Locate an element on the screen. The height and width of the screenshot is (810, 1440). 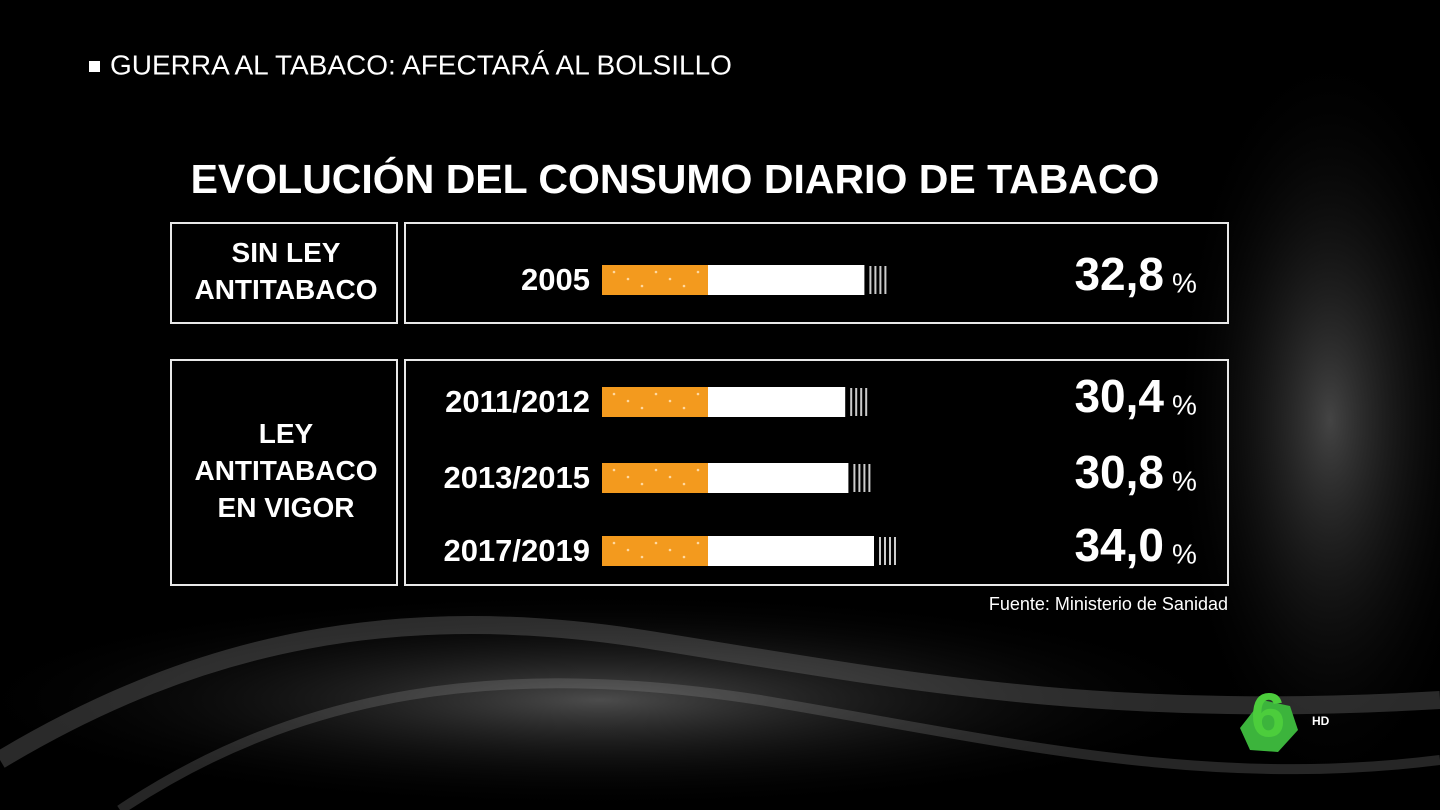
group-label: LEY is located at coordinates (286, 433).